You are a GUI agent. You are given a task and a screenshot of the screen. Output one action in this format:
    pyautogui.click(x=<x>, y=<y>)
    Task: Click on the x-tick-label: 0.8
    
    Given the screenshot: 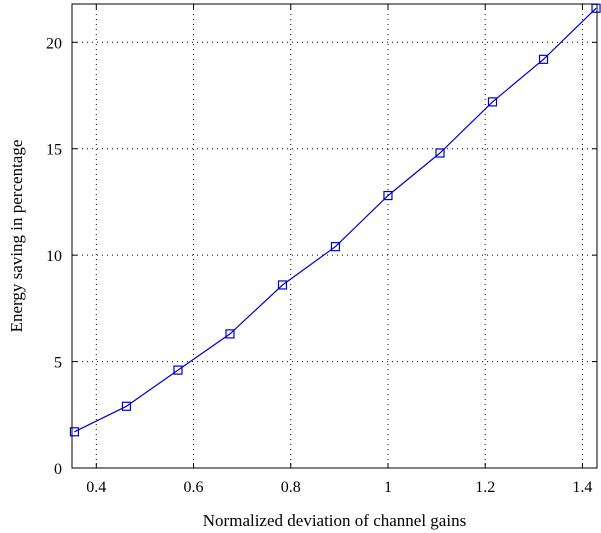 What is the action you would take?
    pyautogui.click(x=291, y=487)
    